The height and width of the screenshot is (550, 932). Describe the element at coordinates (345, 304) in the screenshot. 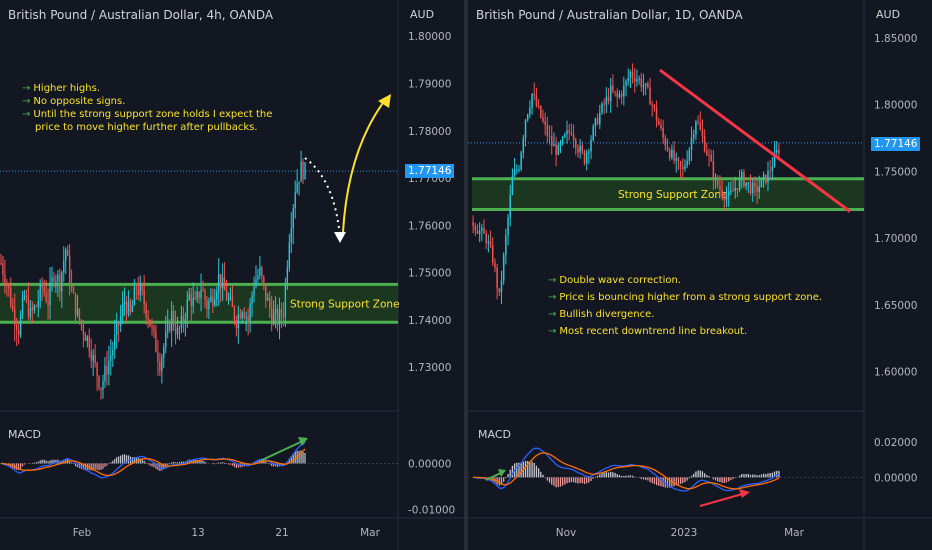

I see `support-zone-label: Strong Support Zone` at that location.